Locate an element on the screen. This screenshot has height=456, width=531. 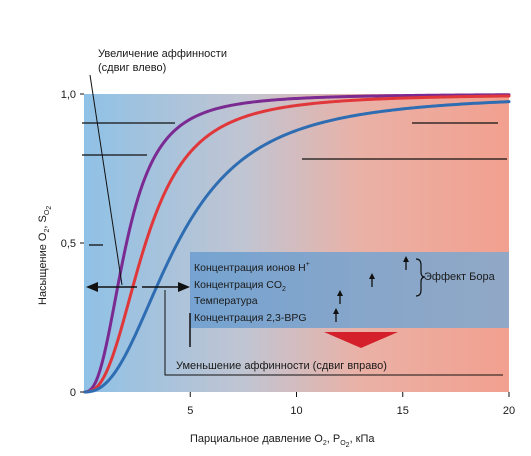
factor-co2: Концентрация CO2 is located at coordinates (240, 286).